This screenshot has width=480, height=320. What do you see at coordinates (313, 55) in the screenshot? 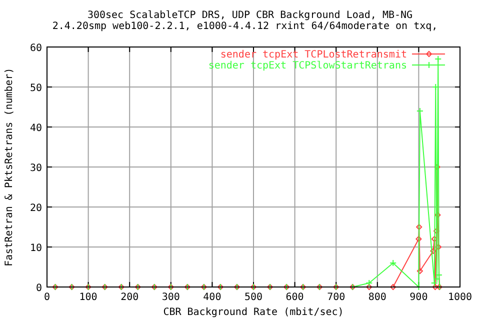
I see `legend-label: sender tcpExt TCPLostRetransmit` at bounding box center [313, 55].